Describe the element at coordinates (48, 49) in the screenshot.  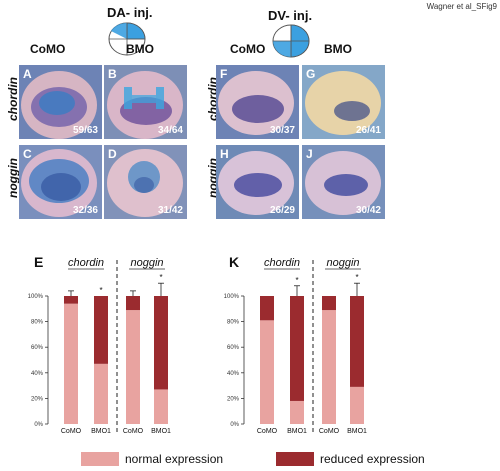
I see `left-group-label-como: CoMO` at that location.